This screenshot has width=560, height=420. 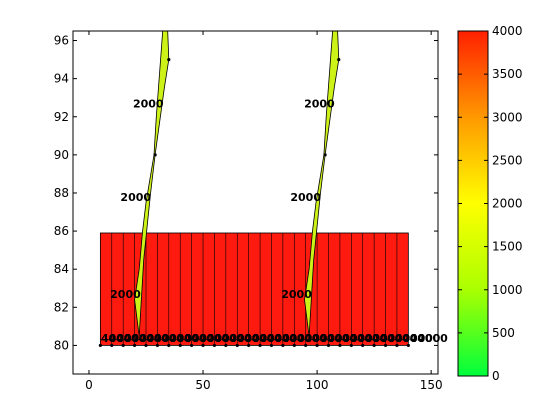 I want to click on colorbar-tick-label: 500, so click(x=503, y=333).